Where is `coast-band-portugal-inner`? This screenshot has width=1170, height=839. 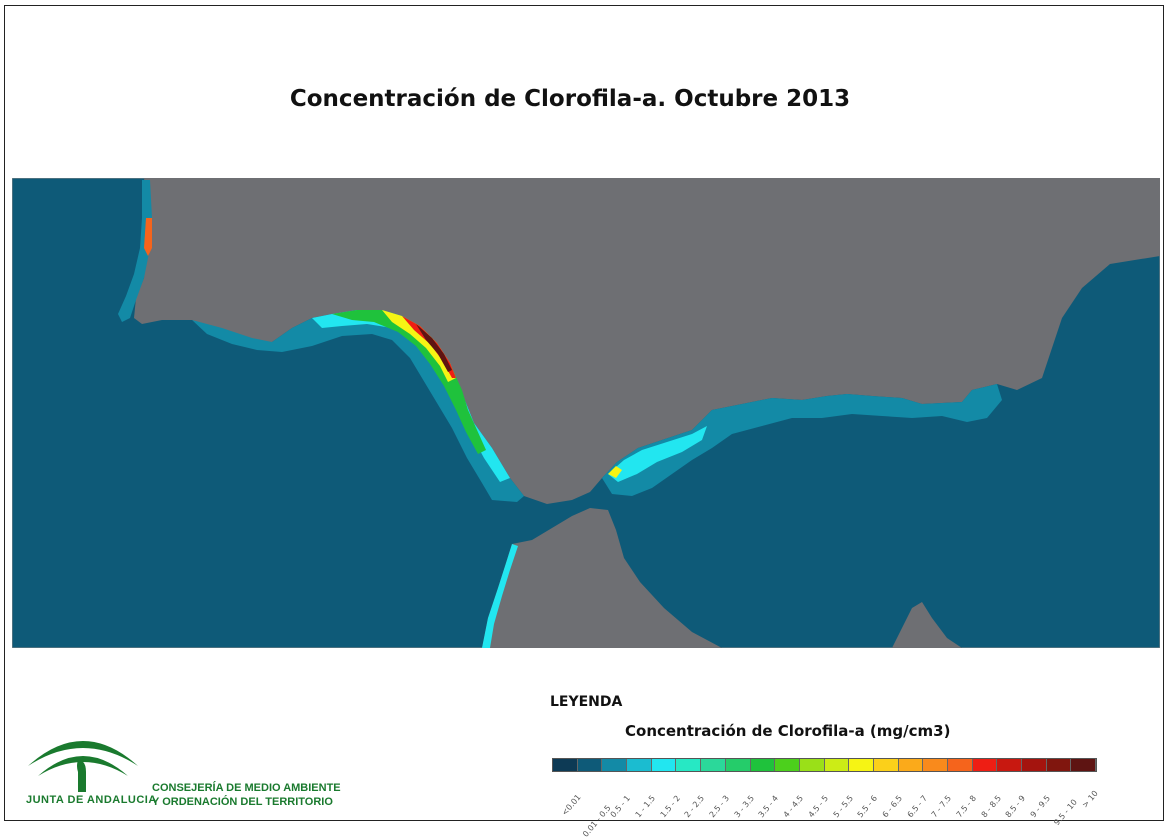
coast-band-portugal-inner is located at coordinates (148, 237).